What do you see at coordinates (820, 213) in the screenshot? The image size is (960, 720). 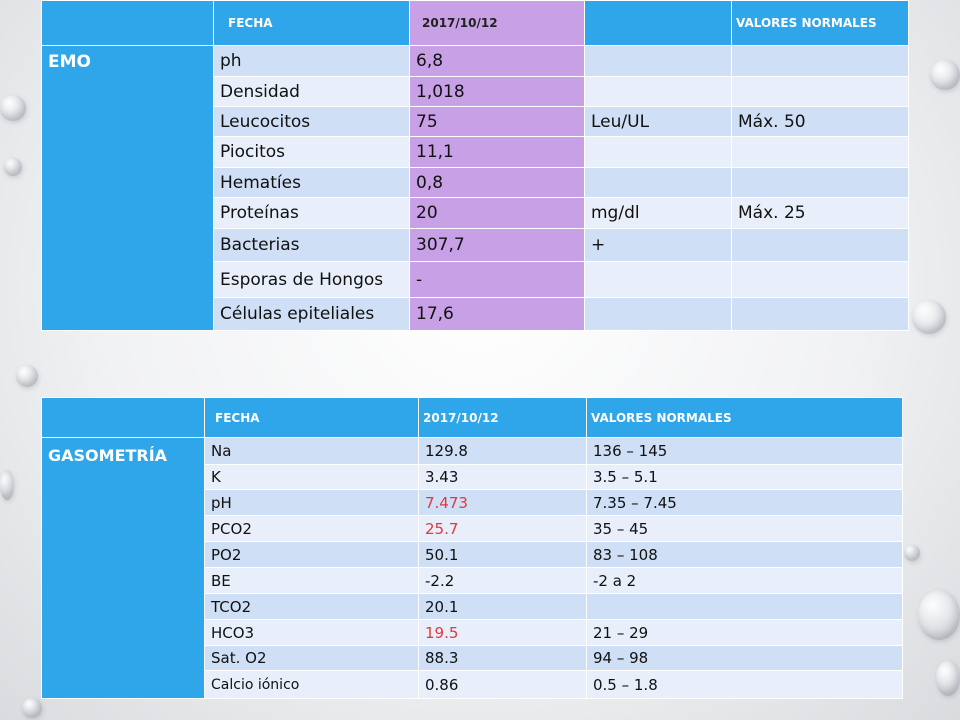 I see `normal-cell: Máx. 25` at bounding box center [820, 213].